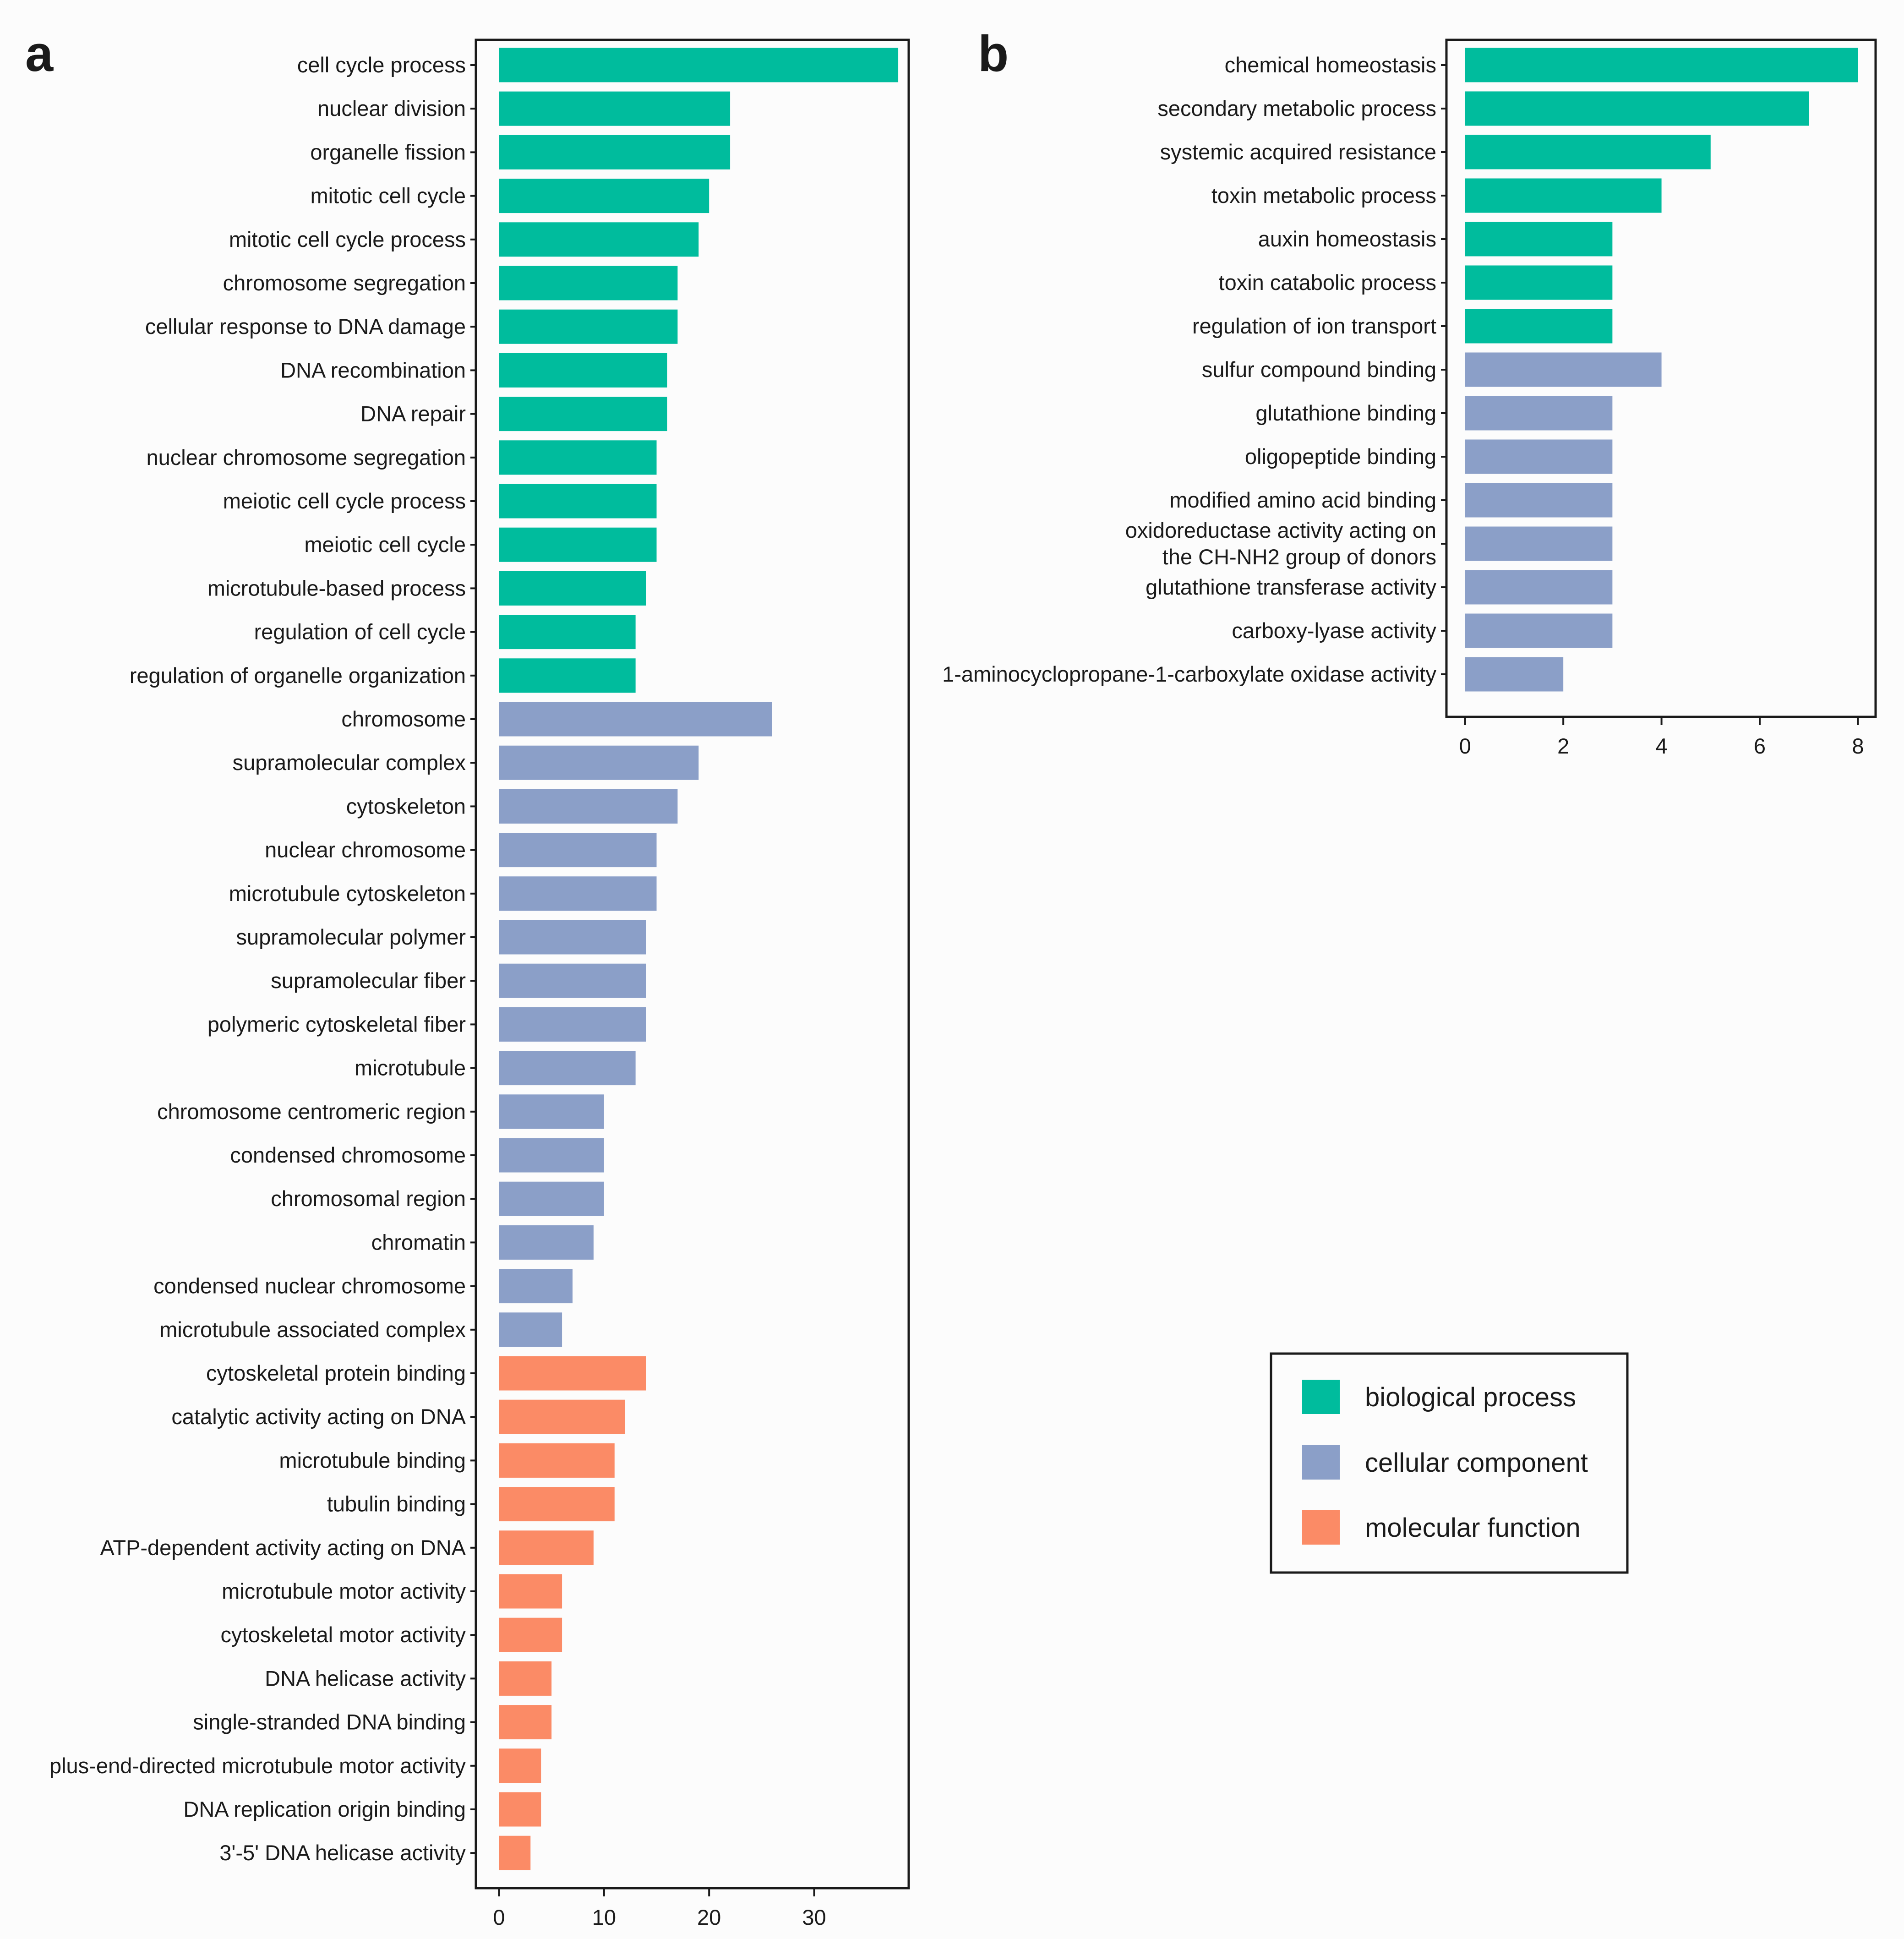  Describe the element at coordinates (525, 1678) in the screenshot. I see `panel-a-bar-dna-helicase-activity` at that location.